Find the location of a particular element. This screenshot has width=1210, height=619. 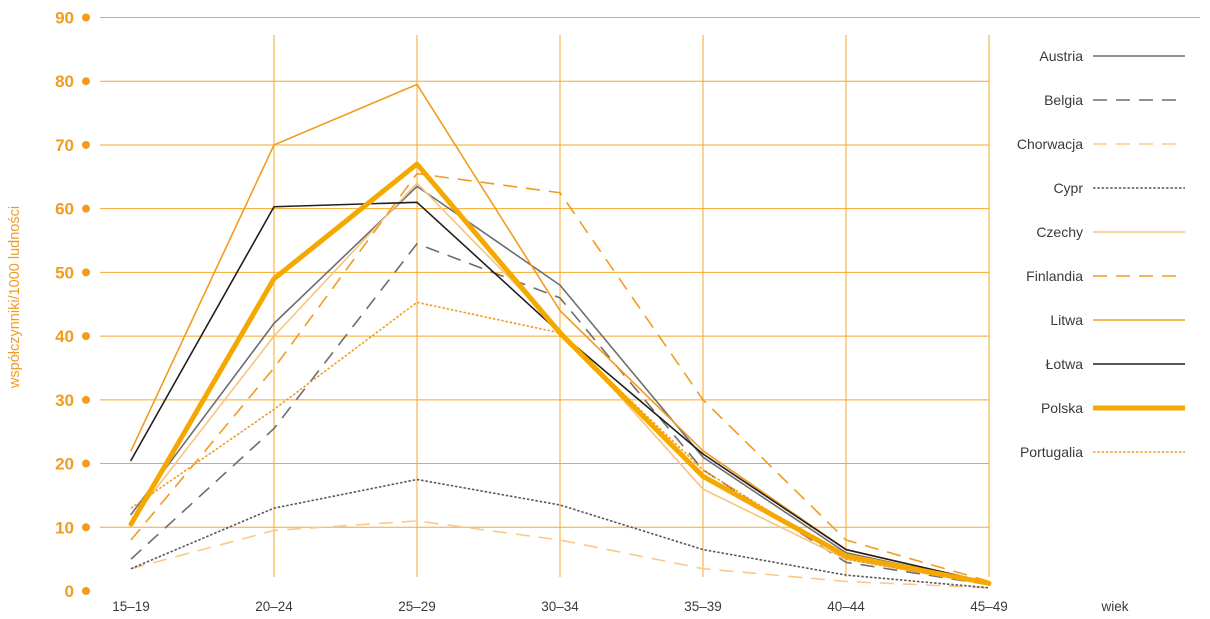

x-tick-label: 35–39 is located at coordinates (703, 606).